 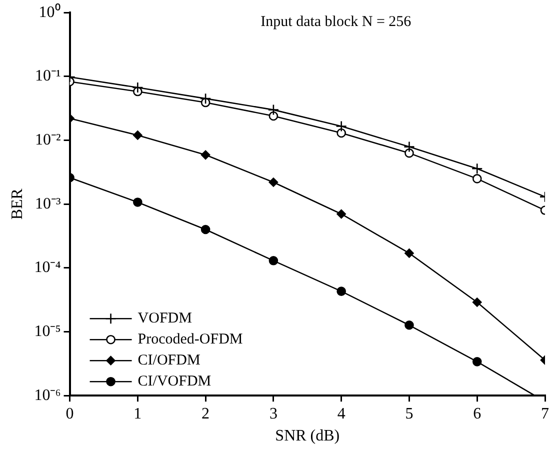 What do you see at coordinates (17, 204) in the screenshot?
I see `y-axis-title: BER` at bounding box center [17, 204].